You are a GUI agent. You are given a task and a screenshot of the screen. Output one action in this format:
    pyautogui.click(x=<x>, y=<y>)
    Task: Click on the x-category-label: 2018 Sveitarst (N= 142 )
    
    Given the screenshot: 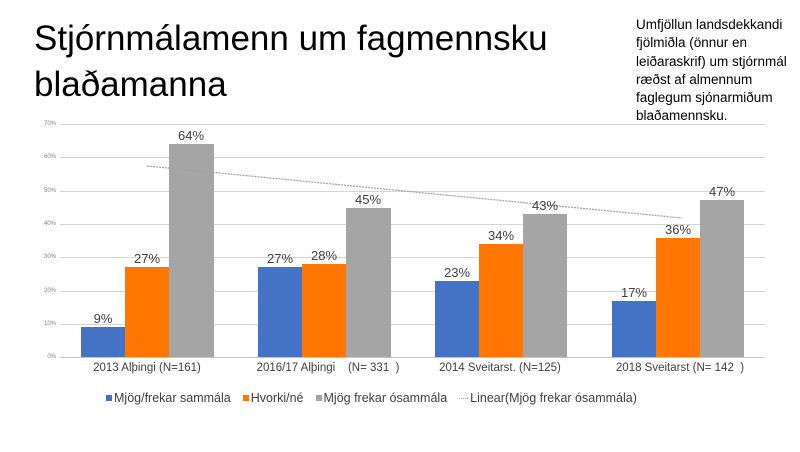 What is the action you would take?
    pyautogui.click(x=680, y=368)
    